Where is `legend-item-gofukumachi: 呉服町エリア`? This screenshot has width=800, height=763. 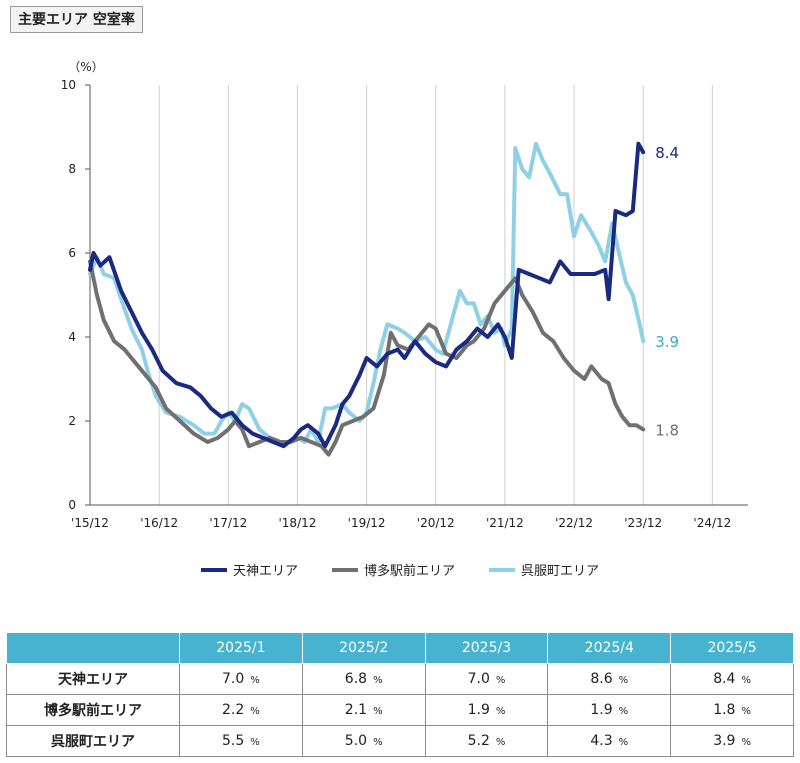 legend-item-gofukumachi: 呉服町エリア is located at coordinates (544, 569).